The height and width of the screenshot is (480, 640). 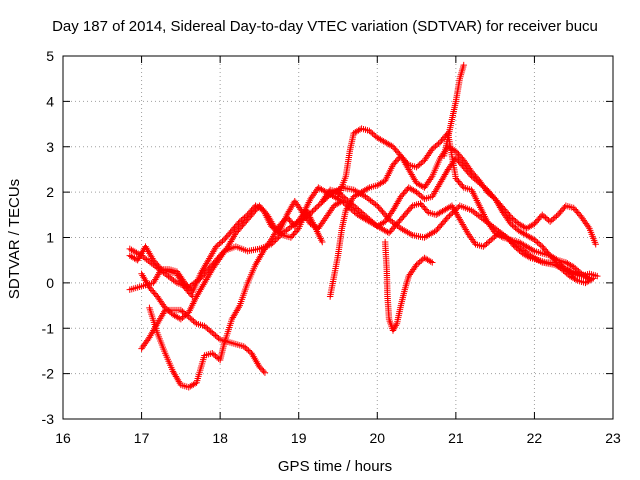 What do you see at coordinates (48, 328) in the screenshot?
I see `y-tick-label: -1` at bounding box center [48, 328].